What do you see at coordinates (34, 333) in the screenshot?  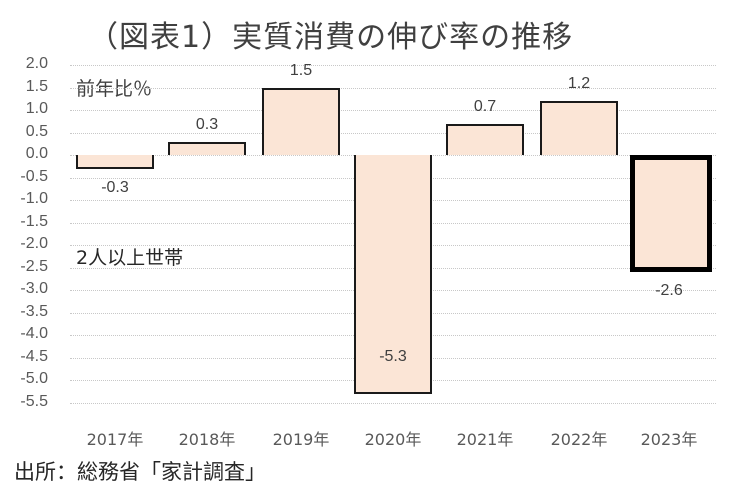 I see `y-tick-label: -4.0` at bounding box center [34, 333].